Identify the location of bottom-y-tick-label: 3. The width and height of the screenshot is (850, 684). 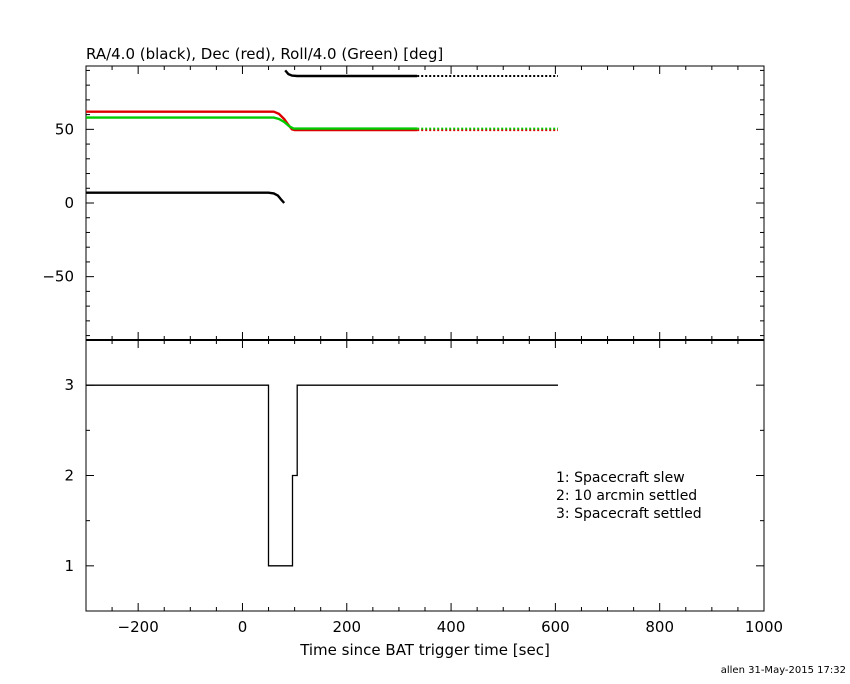
(69, 385).